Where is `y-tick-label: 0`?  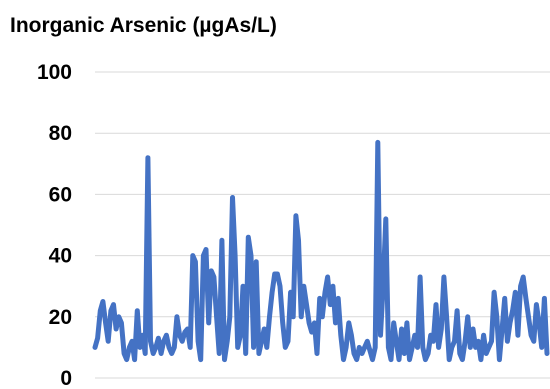
y-tick-label: 0 is located at coordinates (66, 378).